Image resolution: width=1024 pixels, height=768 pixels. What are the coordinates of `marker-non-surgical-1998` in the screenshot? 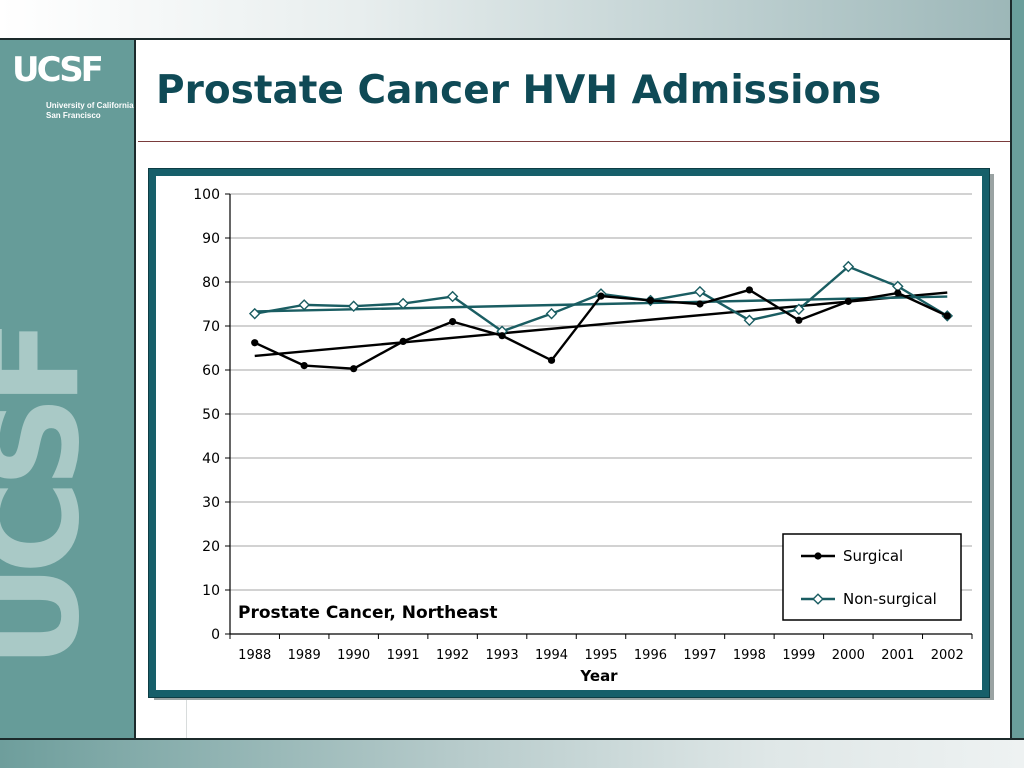 It's located at (749, 320).